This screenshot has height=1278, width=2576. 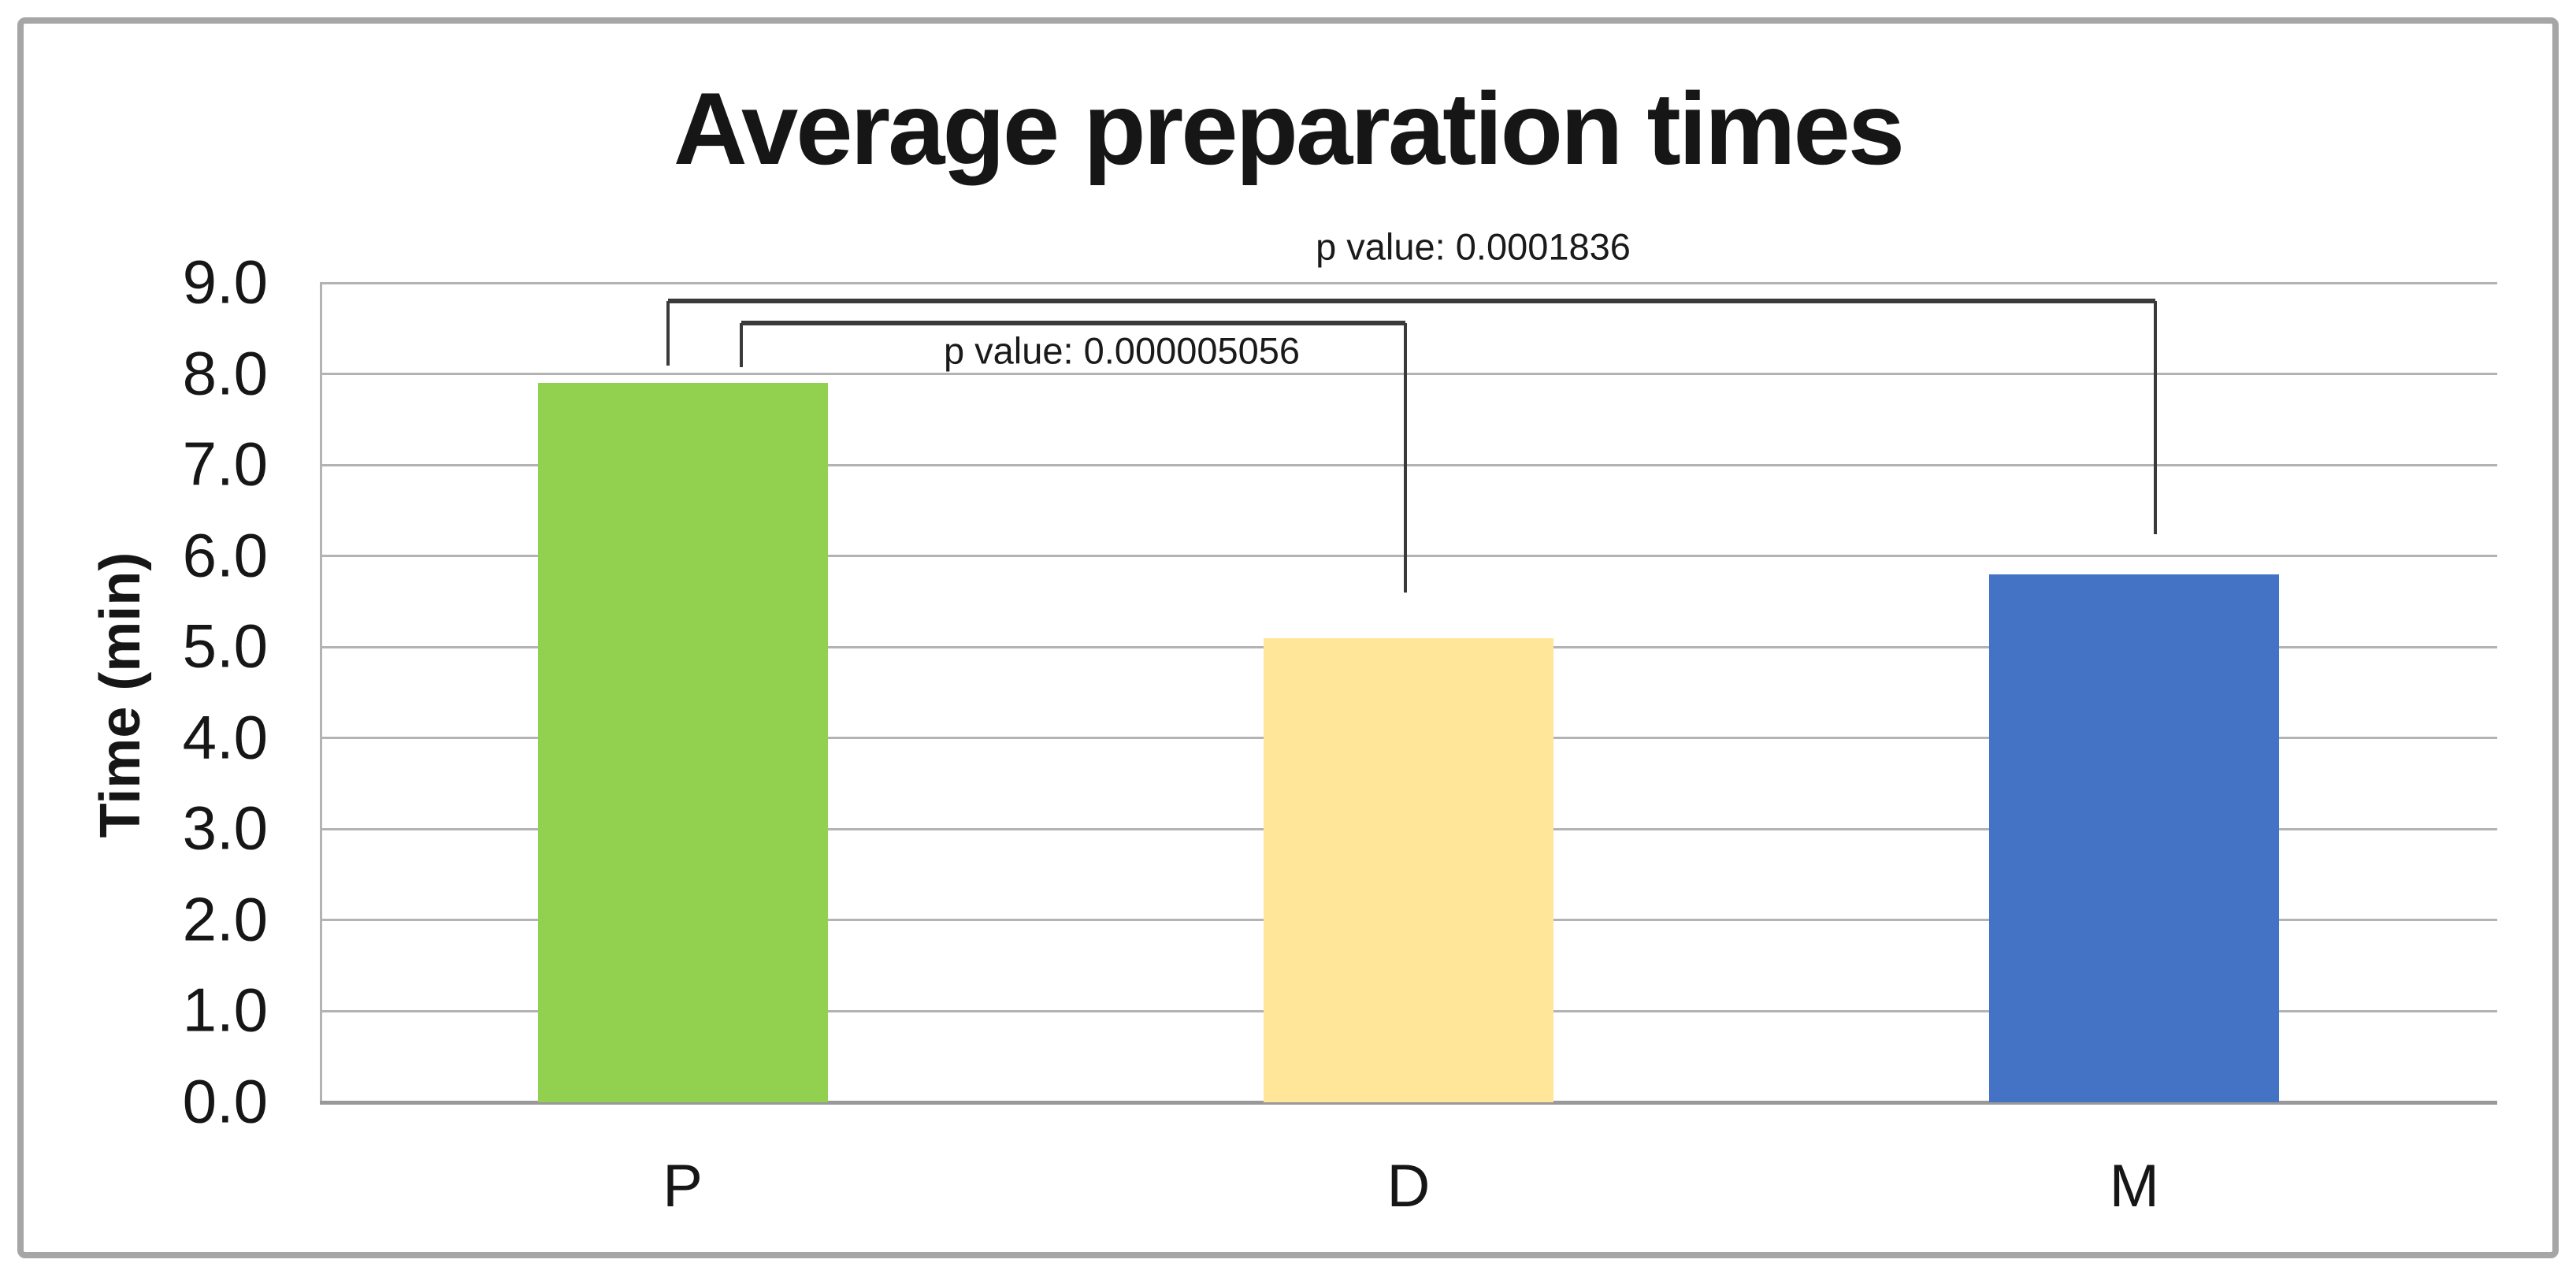 I want to click on p-value-label-P-M: p value: 0.0001836, so click(x=1473, y=247).